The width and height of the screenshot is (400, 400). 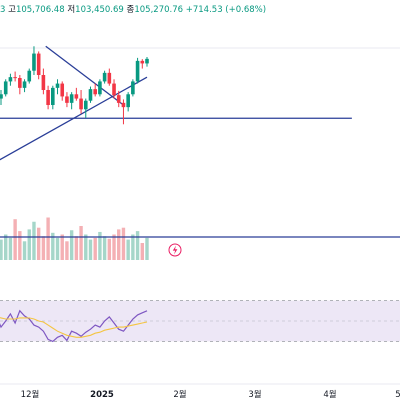 I want to click on x-tick-label: 4월, so click(x=329, y=394).